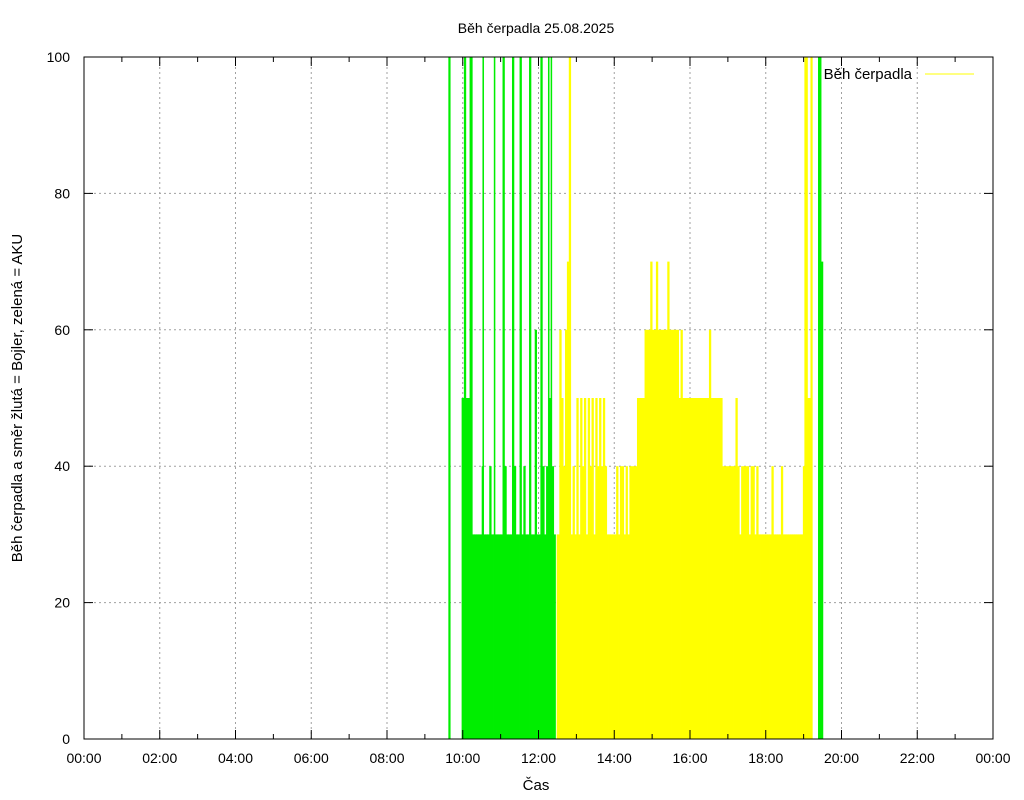  Describe the element at coordinates (59, 398) in the screenshot. I see `y-tick-labels: 0 20 40 60 80 100` at that location.